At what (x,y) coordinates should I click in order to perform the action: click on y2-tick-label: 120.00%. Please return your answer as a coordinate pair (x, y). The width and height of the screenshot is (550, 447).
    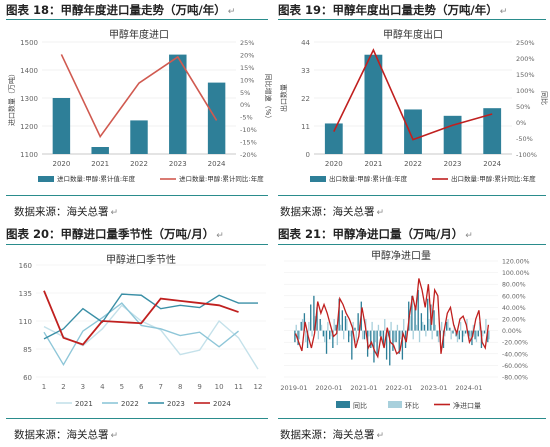
    Looking at the image, I should click on (516, 262).